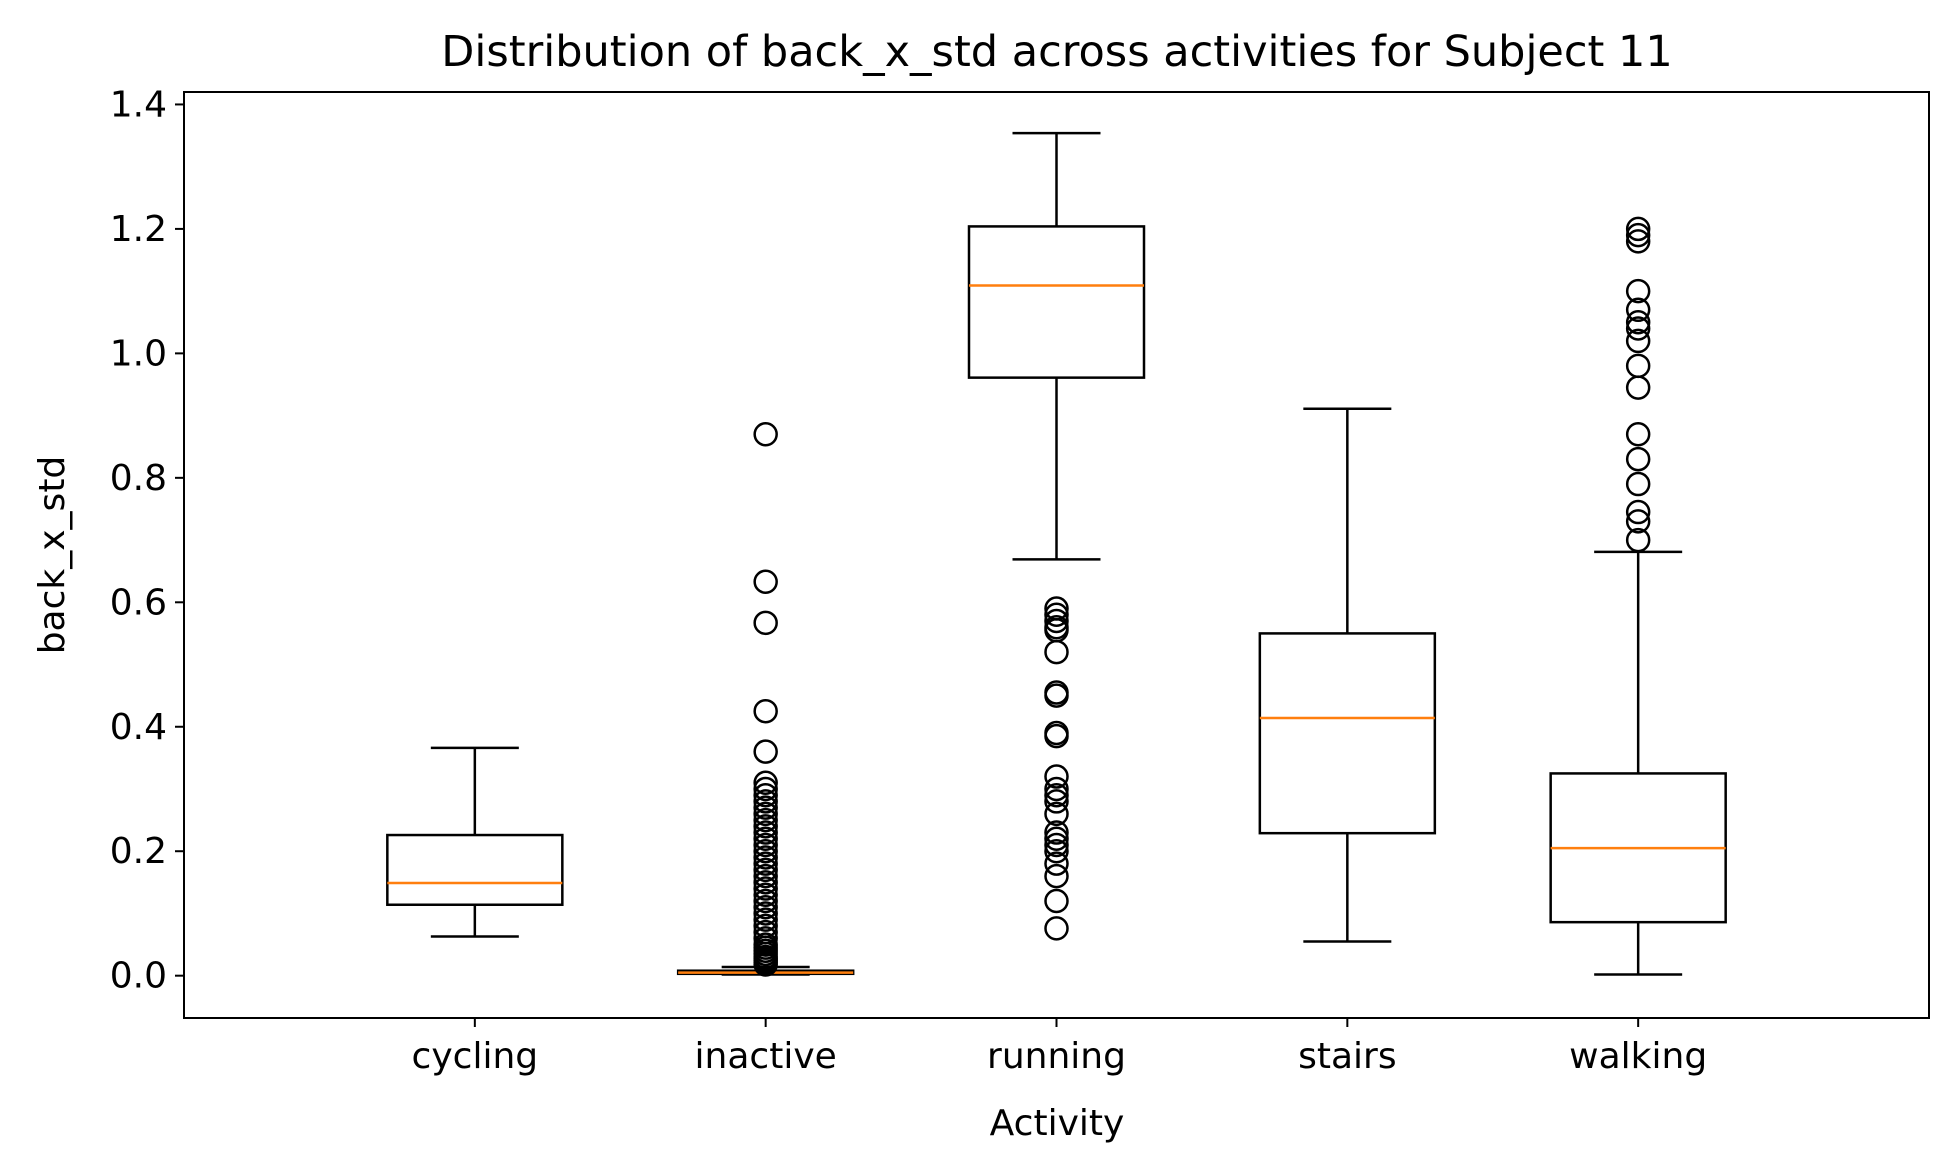 The image size is (1956, 1172). I want to click on x-tick-label: running, so click(1056, 1056).